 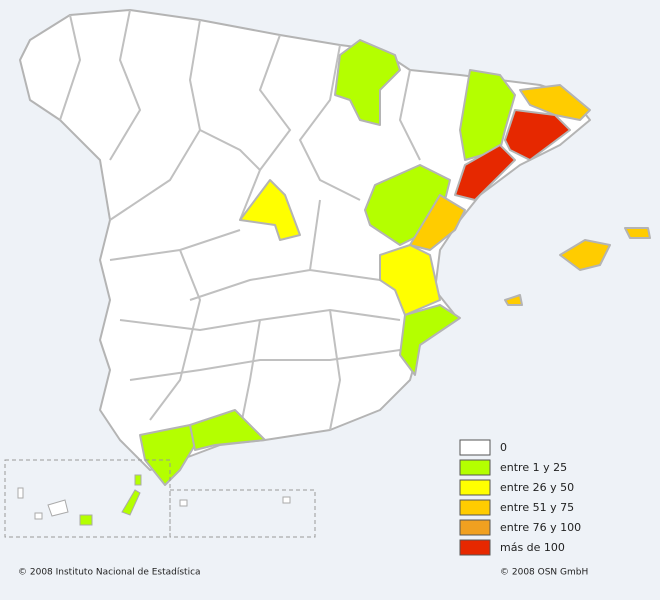 I want to click on legend-label: 0, so click(x=503, y=447).